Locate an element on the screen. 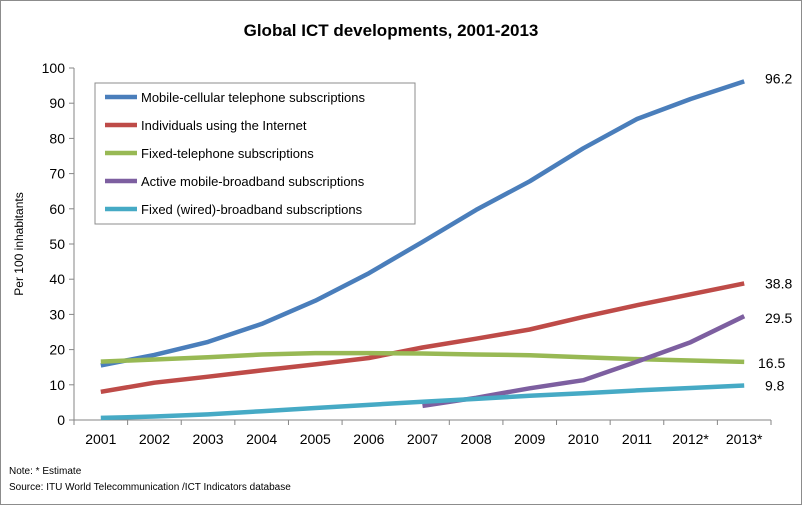  end-label-2: 16.5 is located at coordinates (771, 363).